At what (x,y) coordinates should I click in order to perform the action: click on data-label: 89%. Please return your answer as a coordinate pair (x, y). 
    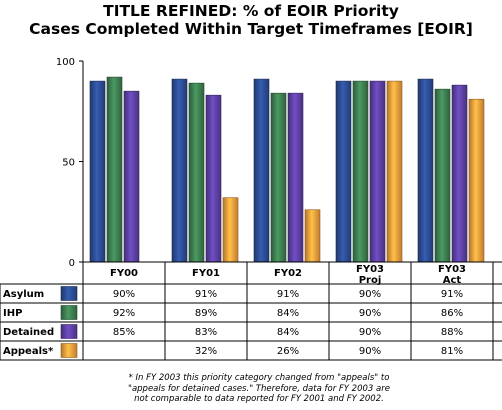
    Looking at the image, I should click on (206, 313).